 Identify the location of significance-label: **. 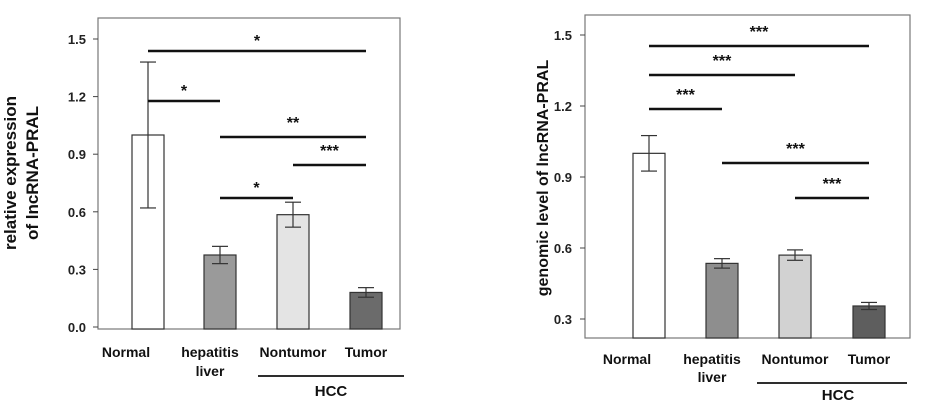
(293, 123).